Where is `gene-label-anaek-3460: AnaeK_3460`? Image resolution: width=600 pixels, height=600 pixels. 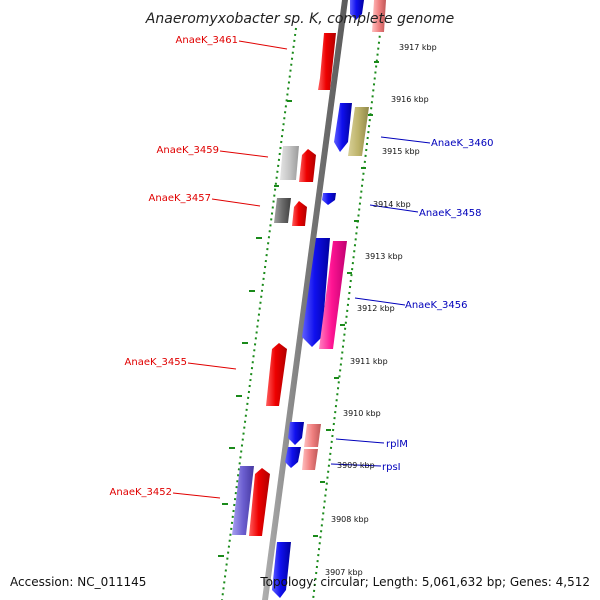
gene-label-anaek-3460: AnaeK_3460 is located at coordinates (462, 143).